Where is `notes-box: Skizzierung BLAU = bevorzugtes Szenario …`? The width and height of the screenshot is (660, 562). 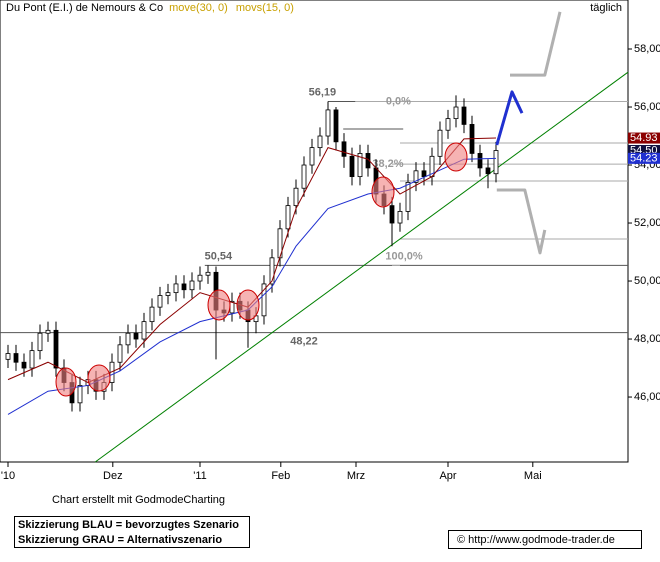 notes-box: Skizzierung BLAU = bevorzugtes Szenario … is located at coordinates (132, 532).